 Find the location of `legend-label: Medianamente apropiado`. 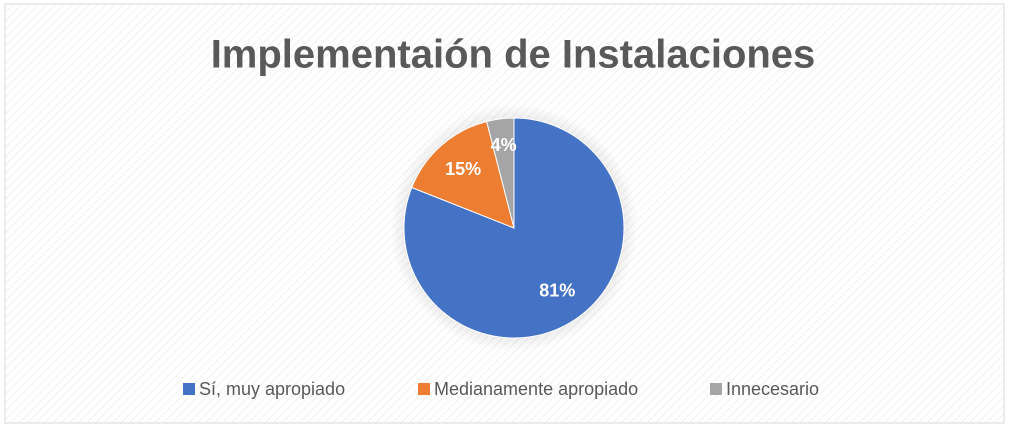

legend-label: Medianamente apropiado is located at coordinates (536, 389).